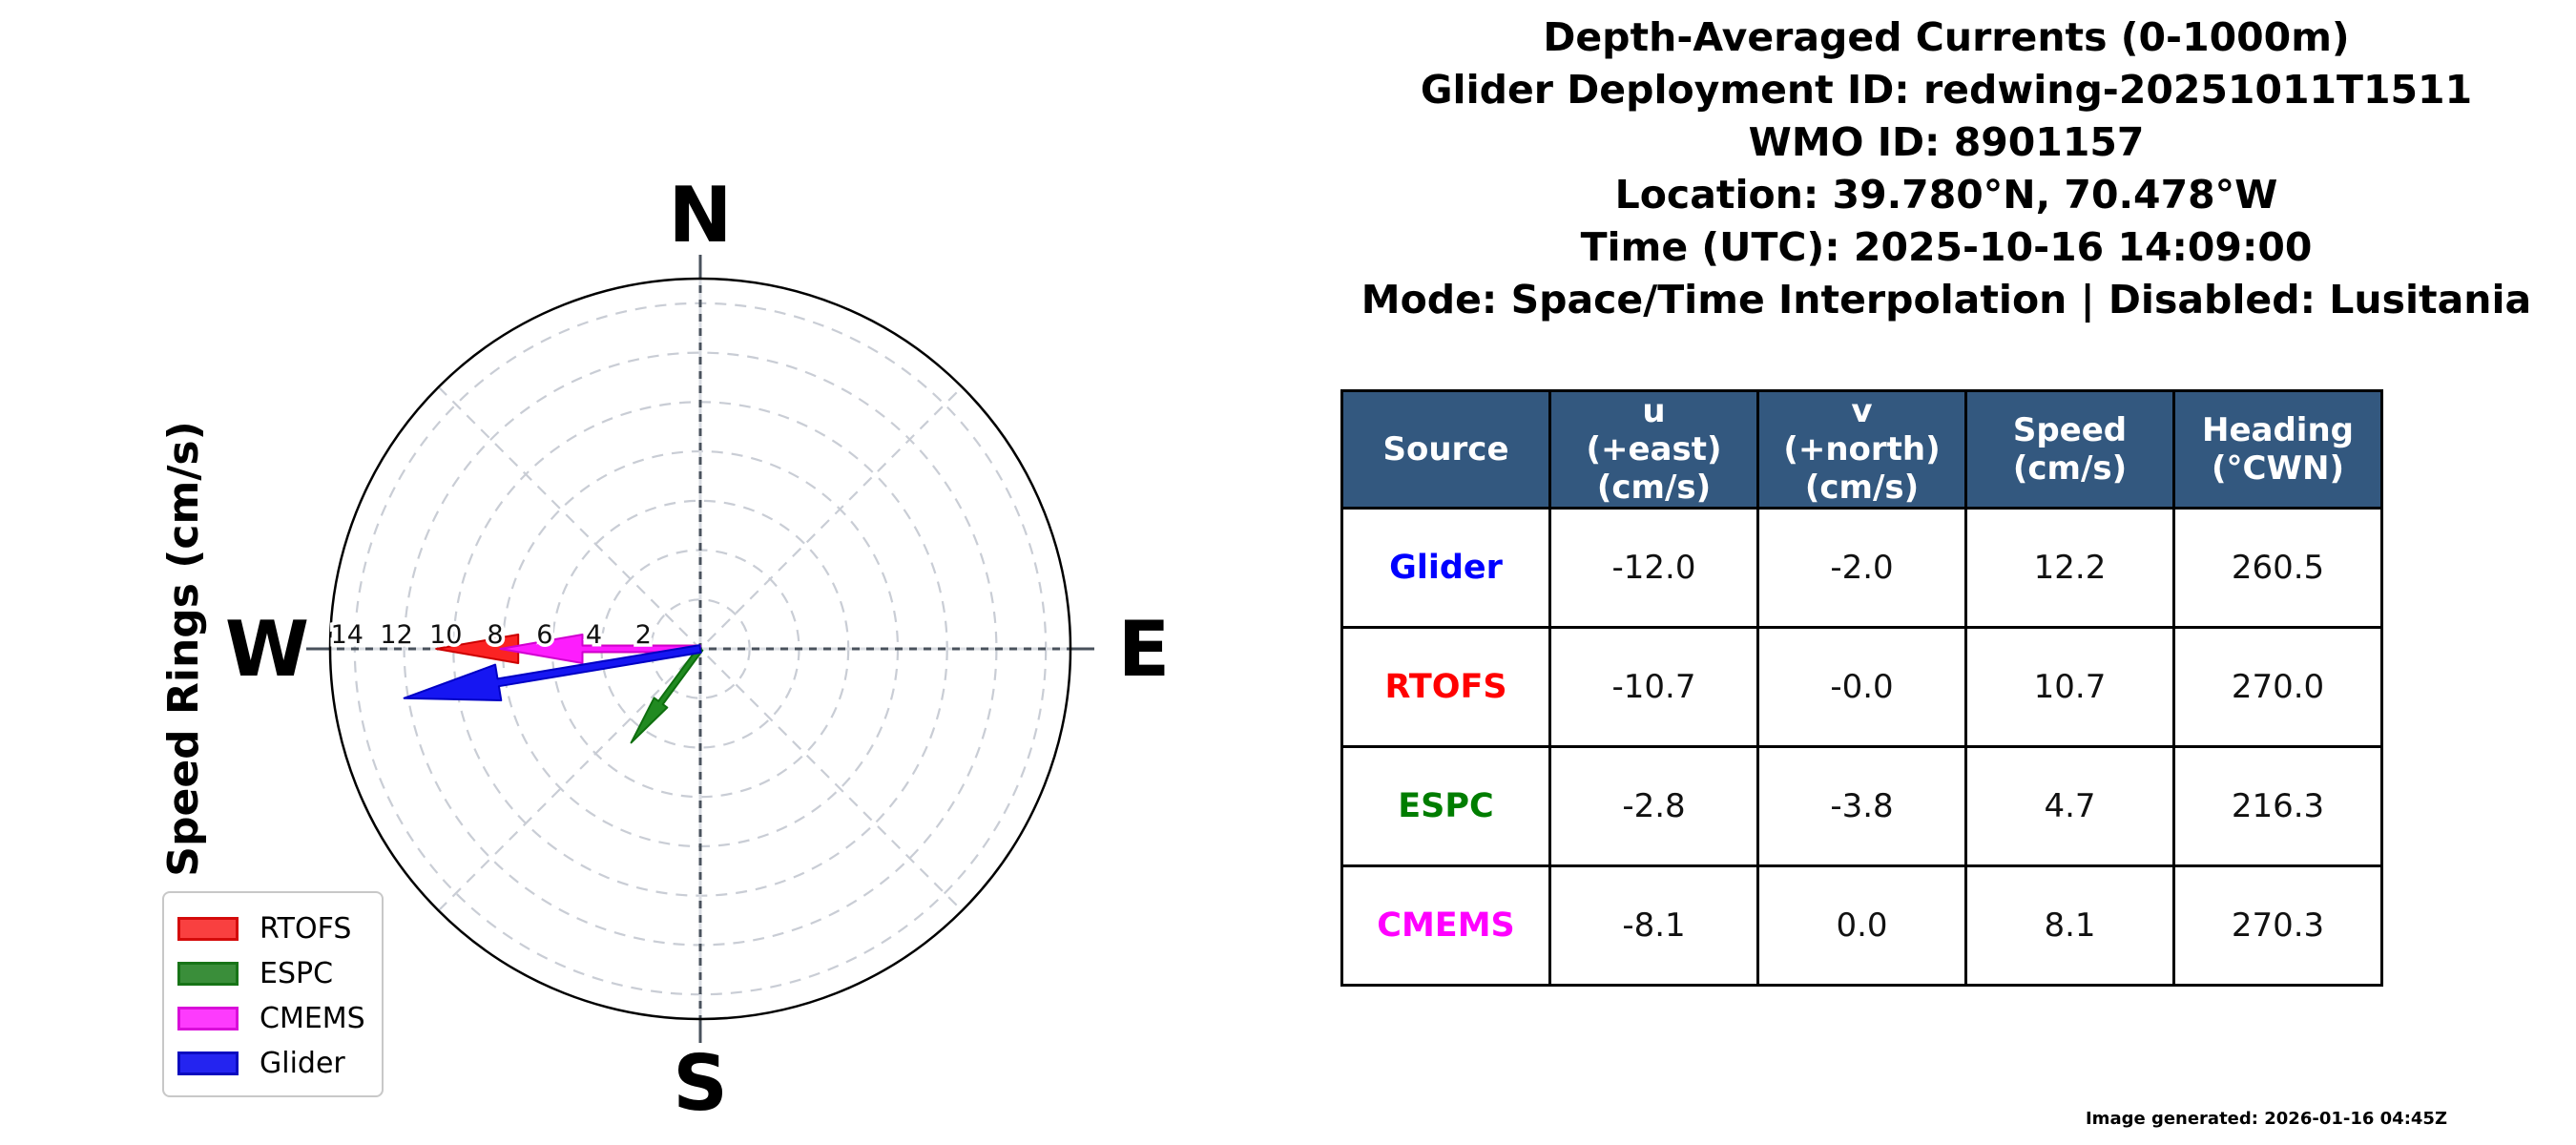 This screenshot has height=1145, width=2576. I want to click on v-cell: 0.0, so click(1861, 925).